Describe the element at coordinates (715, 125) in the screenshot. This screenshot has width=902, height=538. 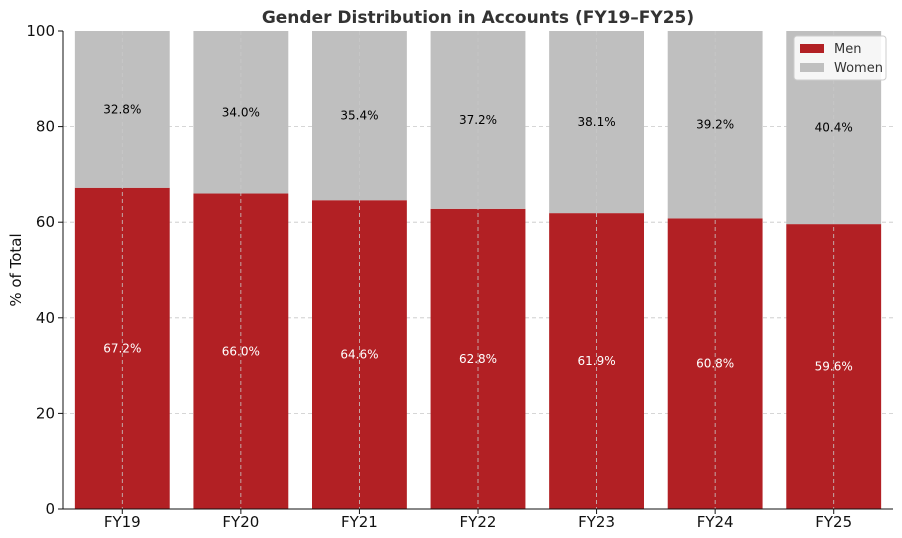
I see `data-label-women-fy24: 39.2%` at that location.